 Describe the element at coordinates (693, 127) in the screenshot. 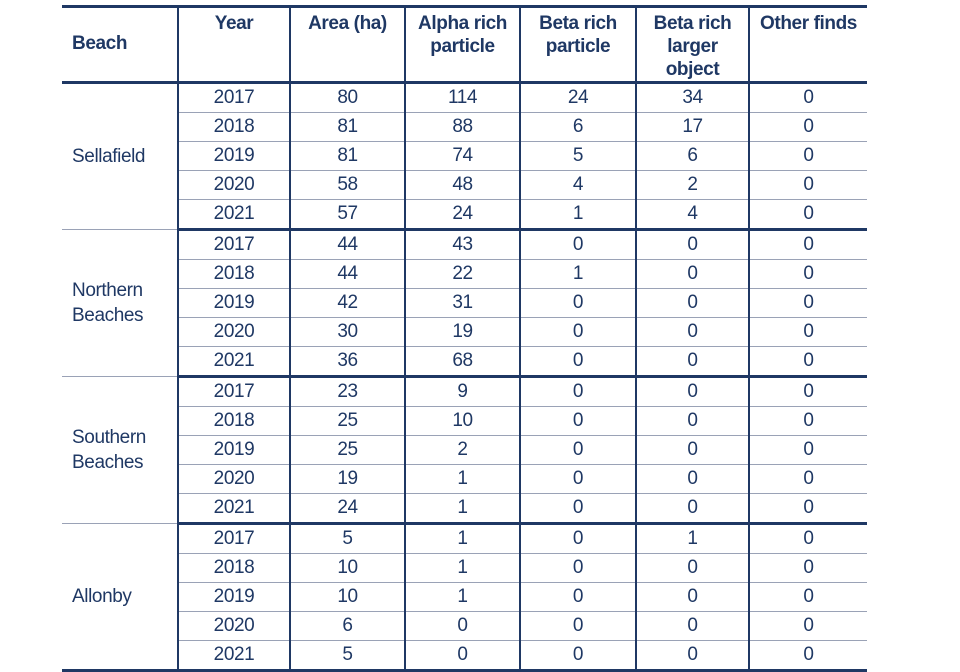

I see `value-cell: 17` at that location.